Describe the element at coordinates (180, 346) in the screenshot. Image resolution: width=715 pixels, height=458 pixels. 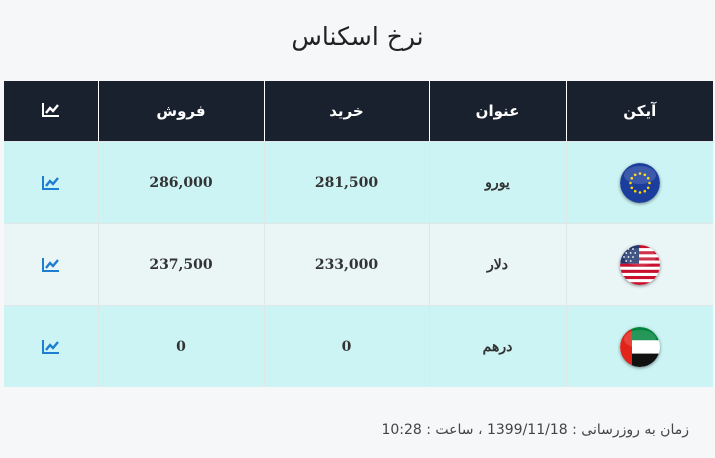
I see `sell-price: 0` at that location.